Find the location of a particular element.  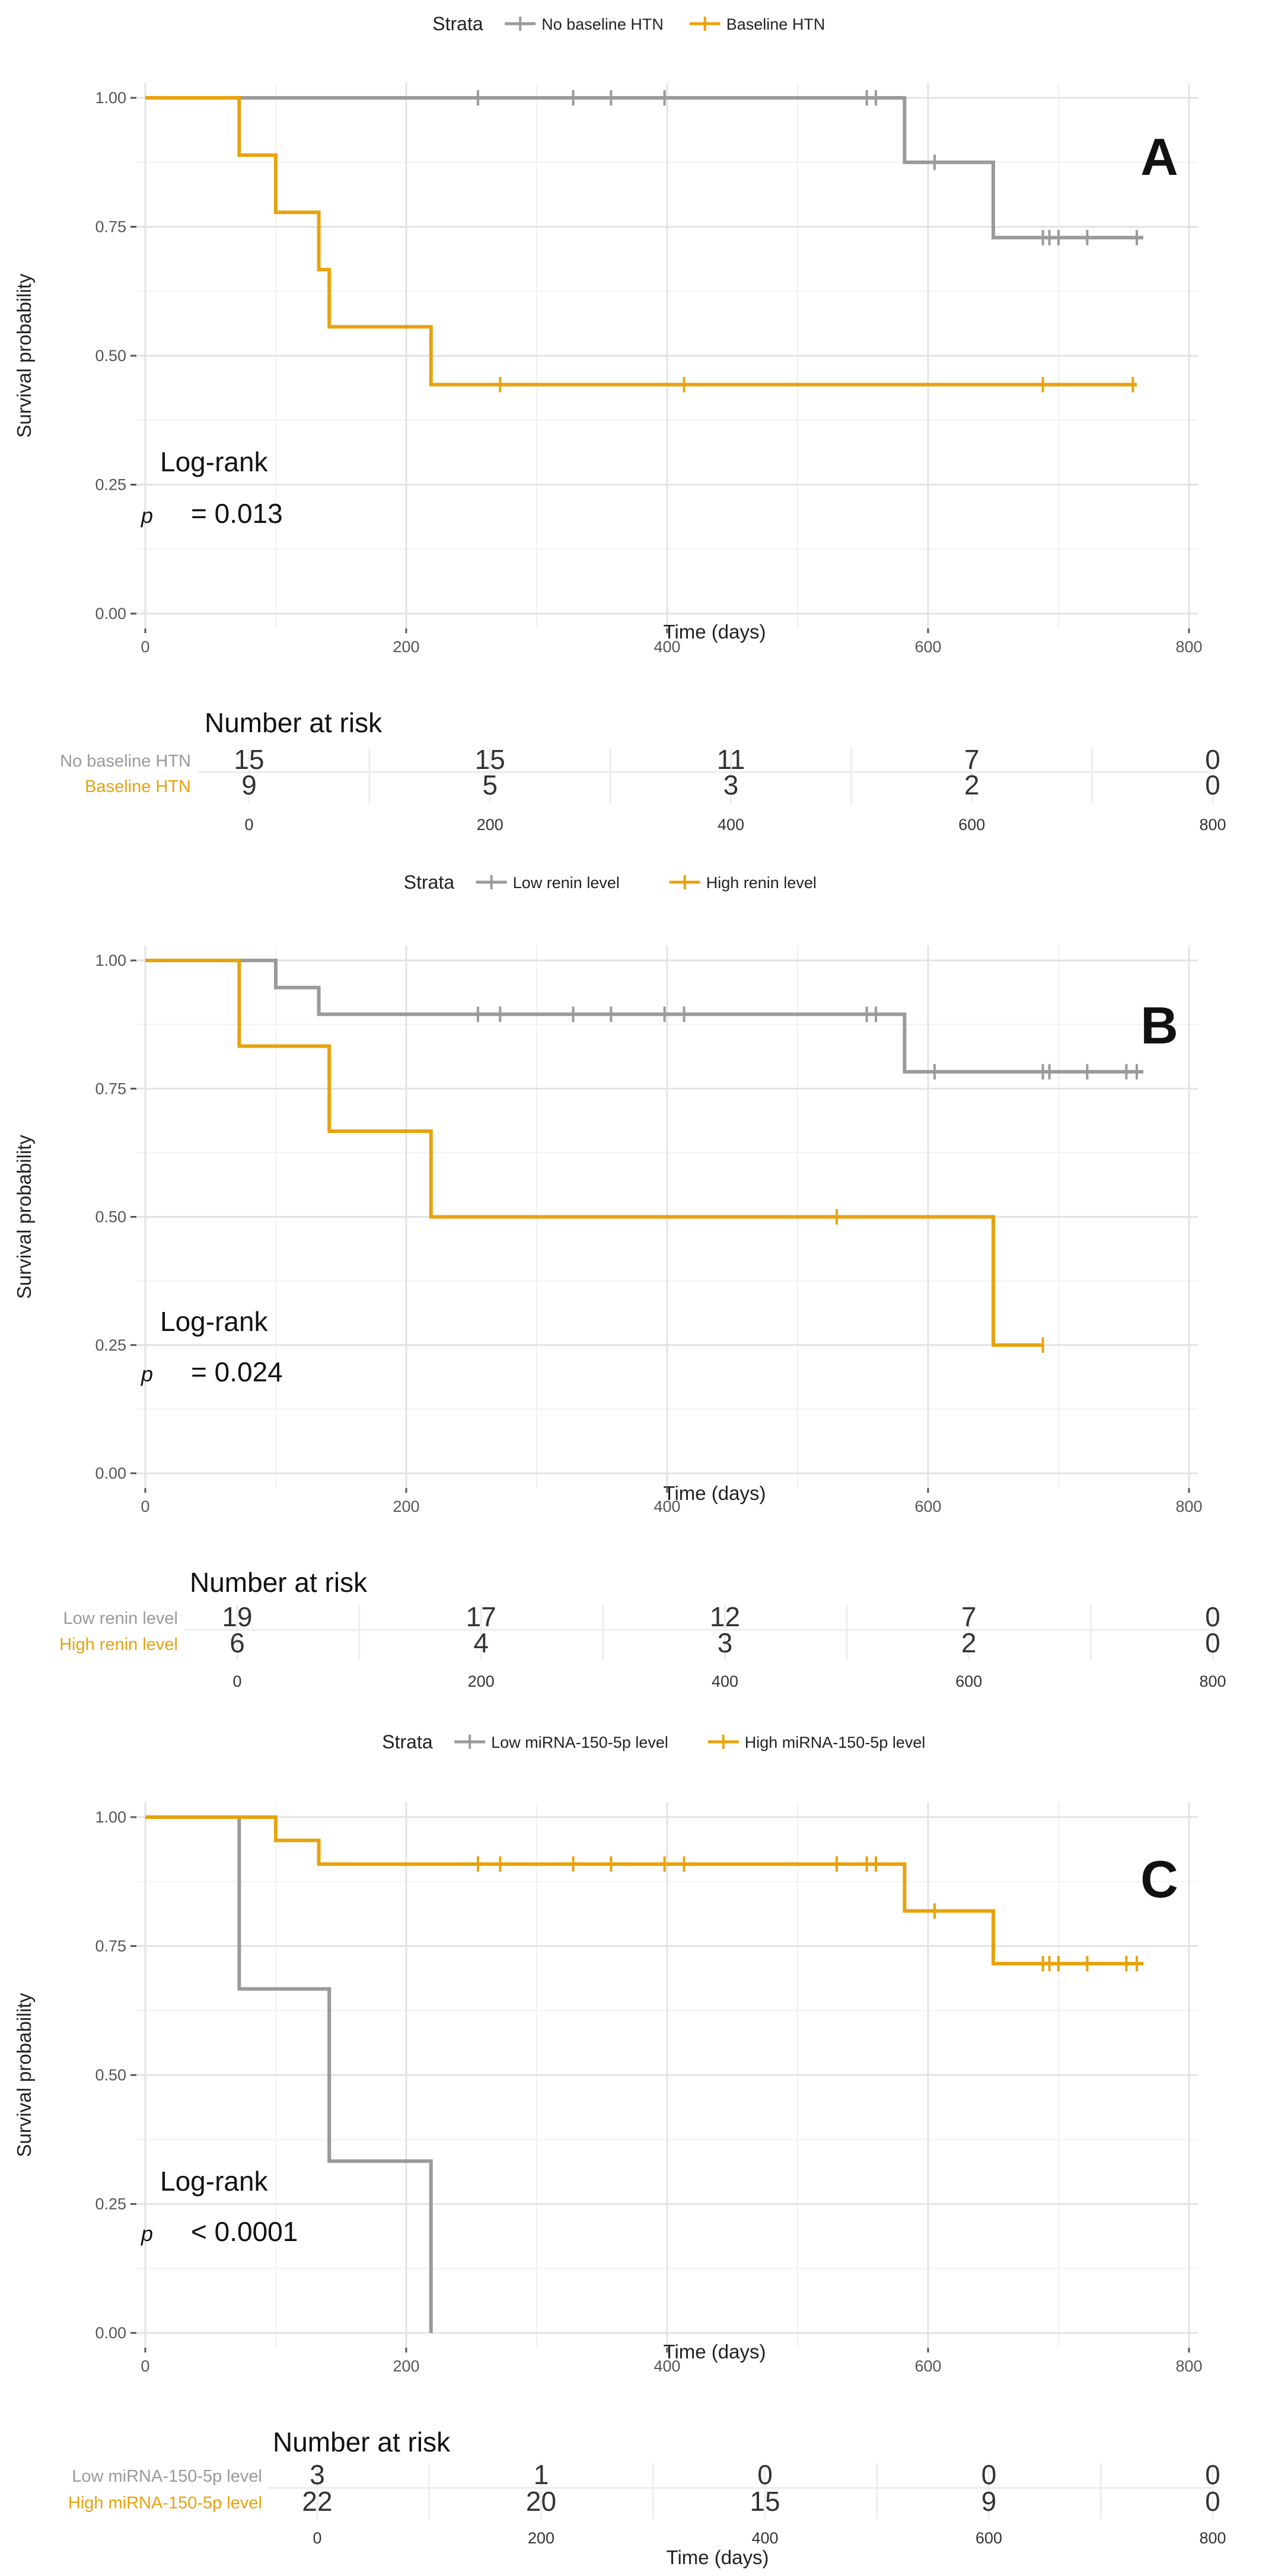

panel-letter: B is located at coordinates (1159, 1025).